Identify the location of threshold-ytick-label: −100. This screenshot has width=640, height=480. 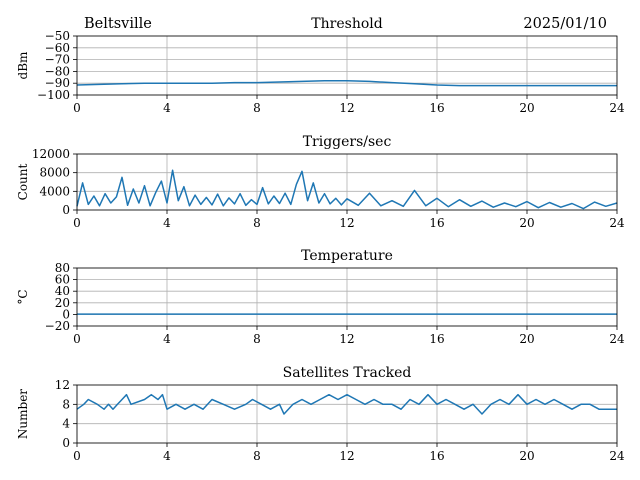
(53, 95).